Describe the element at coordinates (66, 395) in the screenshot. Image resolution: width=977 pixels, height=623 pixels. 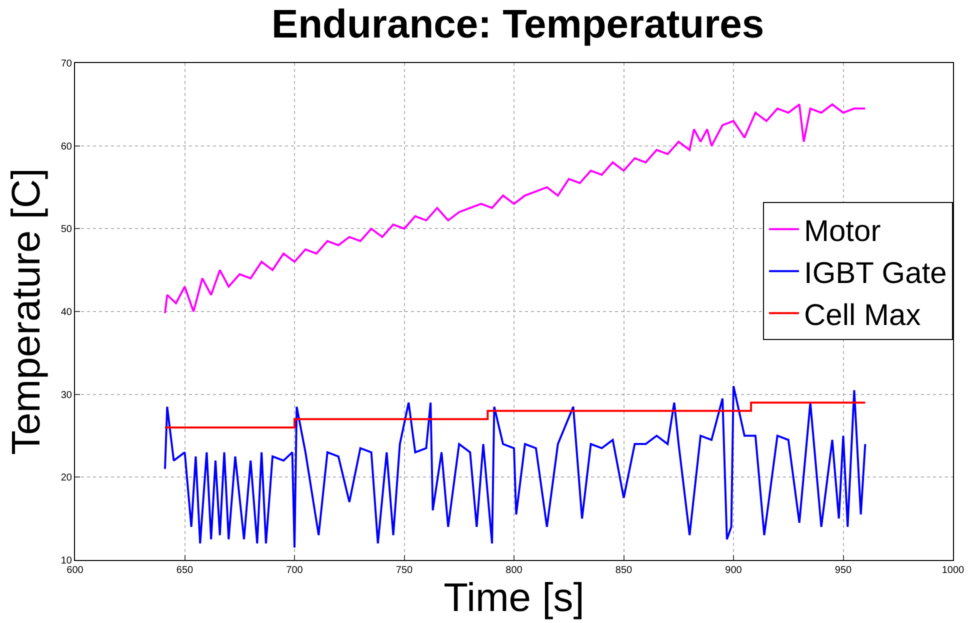
I see `y-tick-label: 30` at that location.